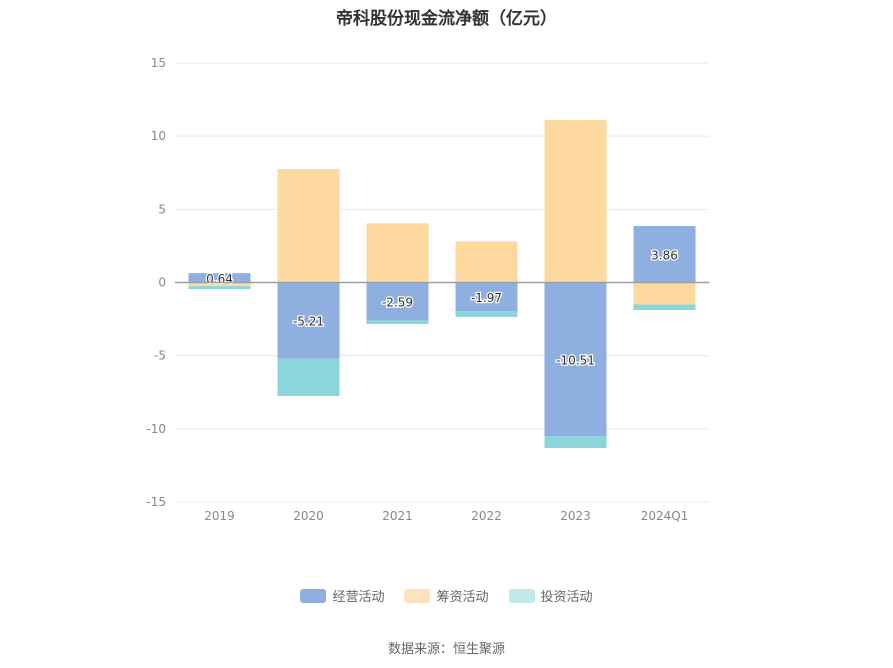 The image size is (893, 668). I want to click on y-tick-label: -5, so click(160, 356).